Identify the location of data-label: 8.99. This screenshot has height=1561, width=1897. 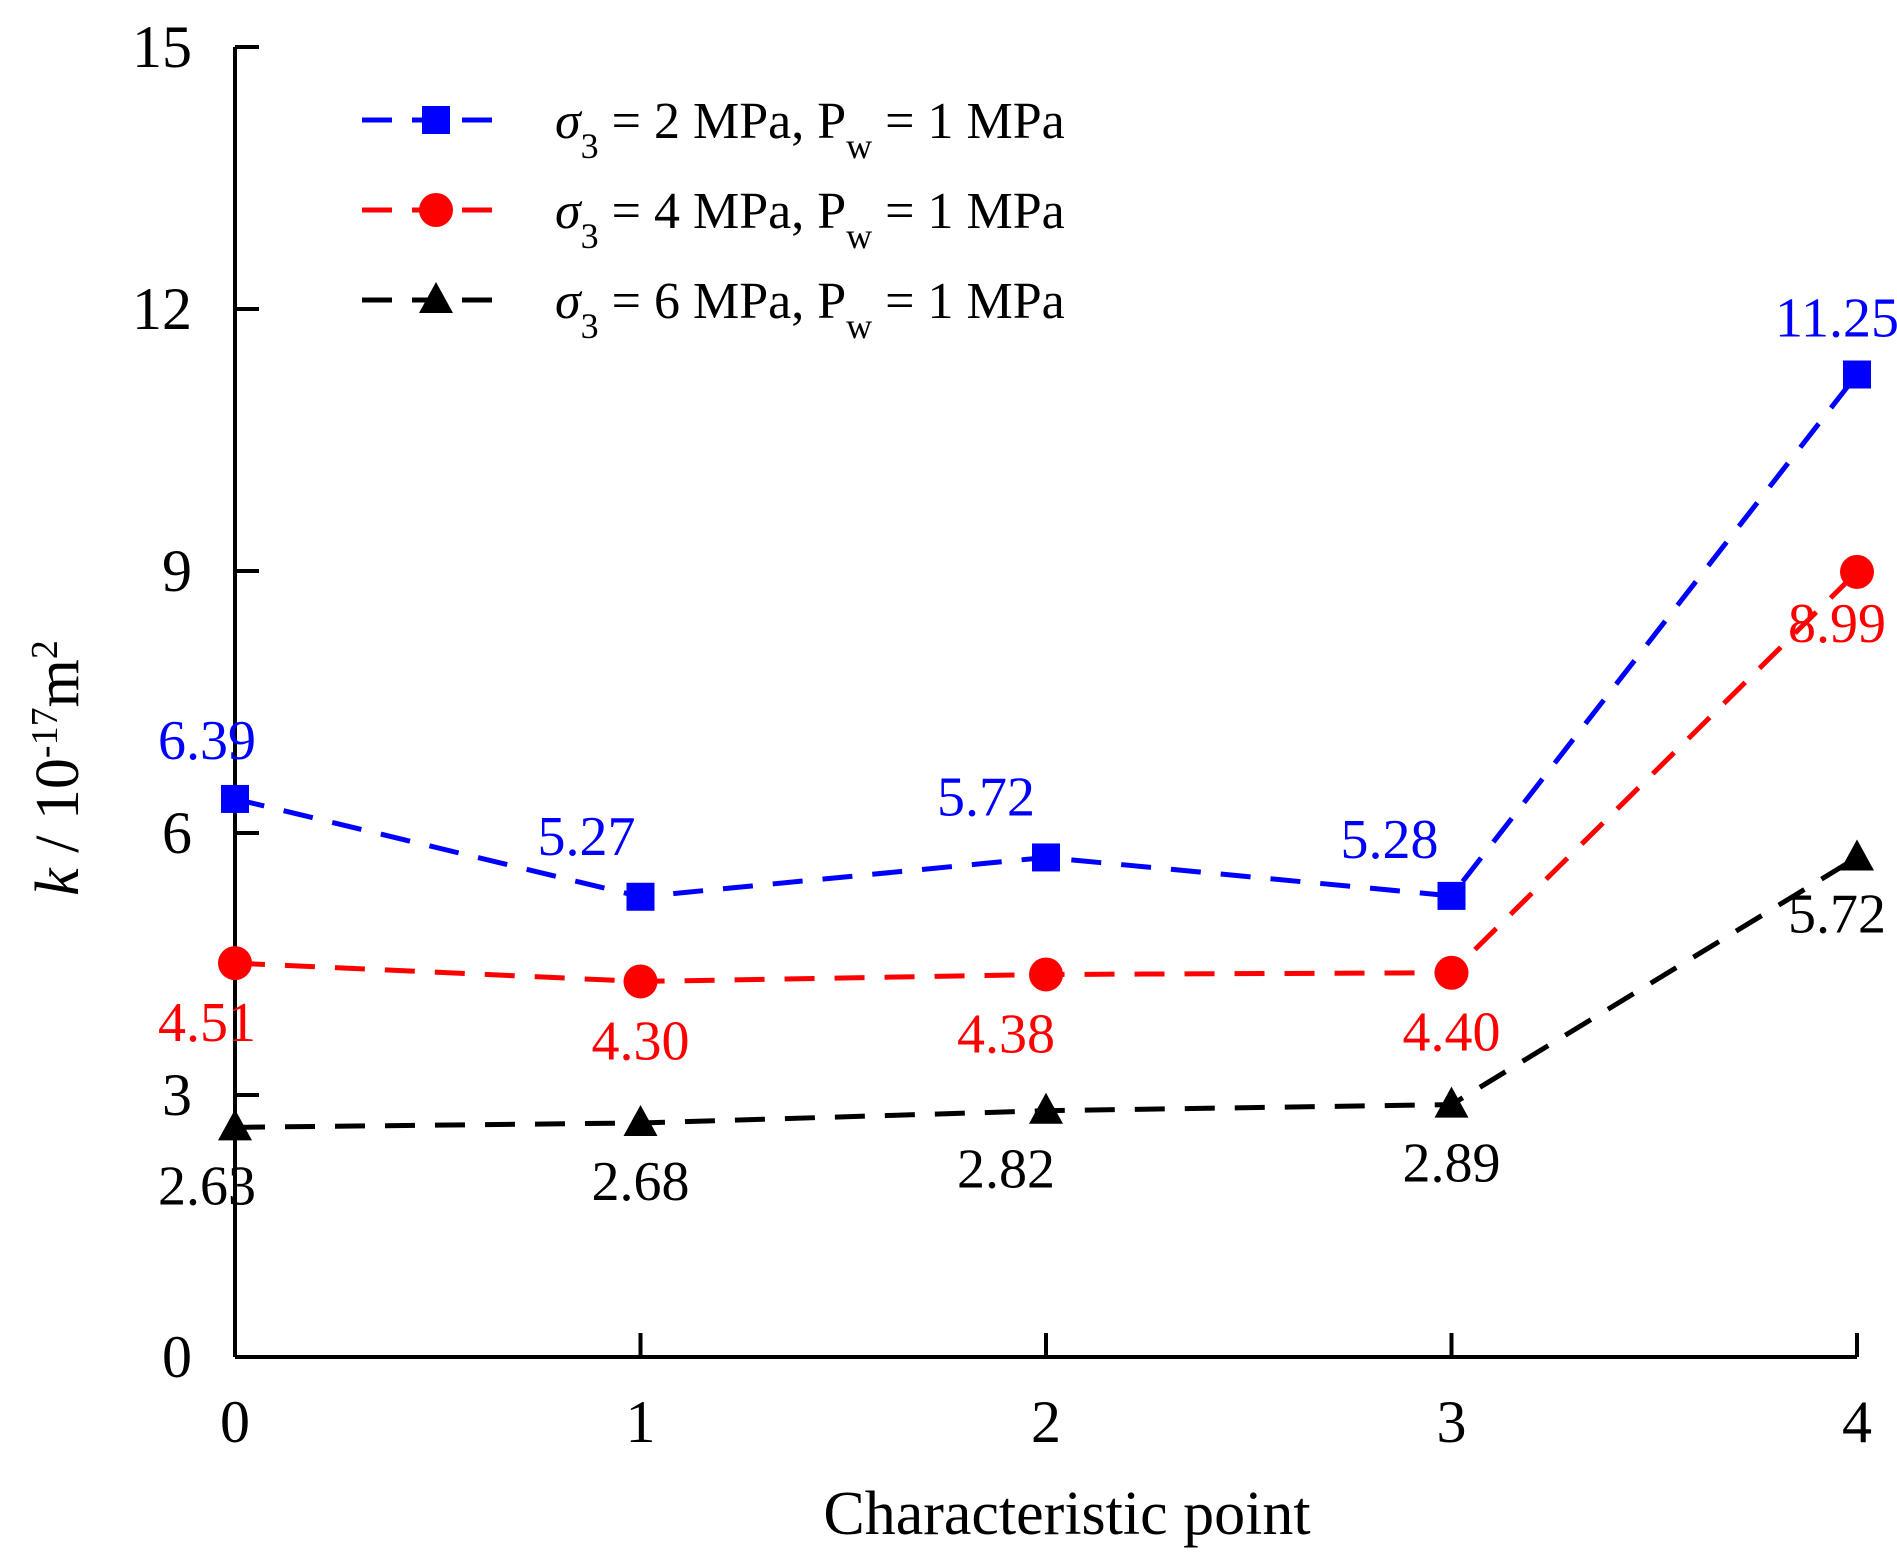
(1837, 624).